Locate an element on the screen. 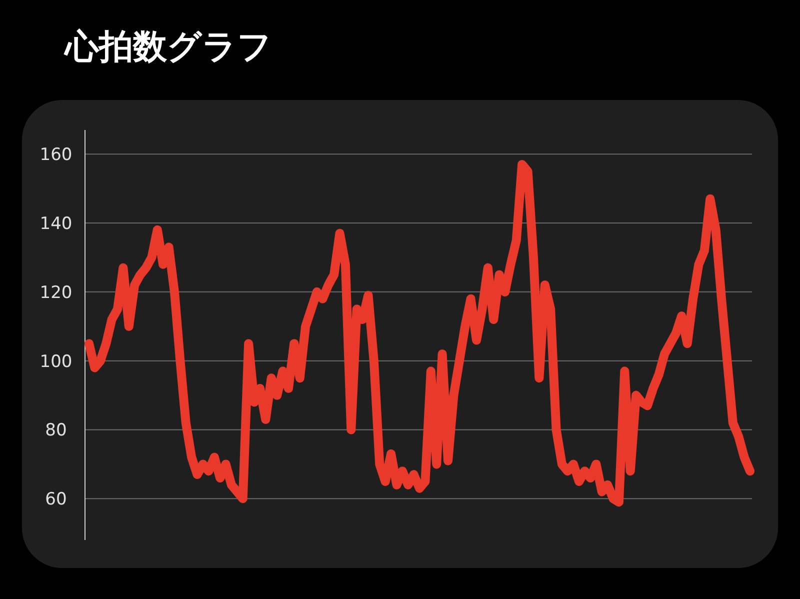  y-tick-label: 140 is located at coordinates (56, 224).